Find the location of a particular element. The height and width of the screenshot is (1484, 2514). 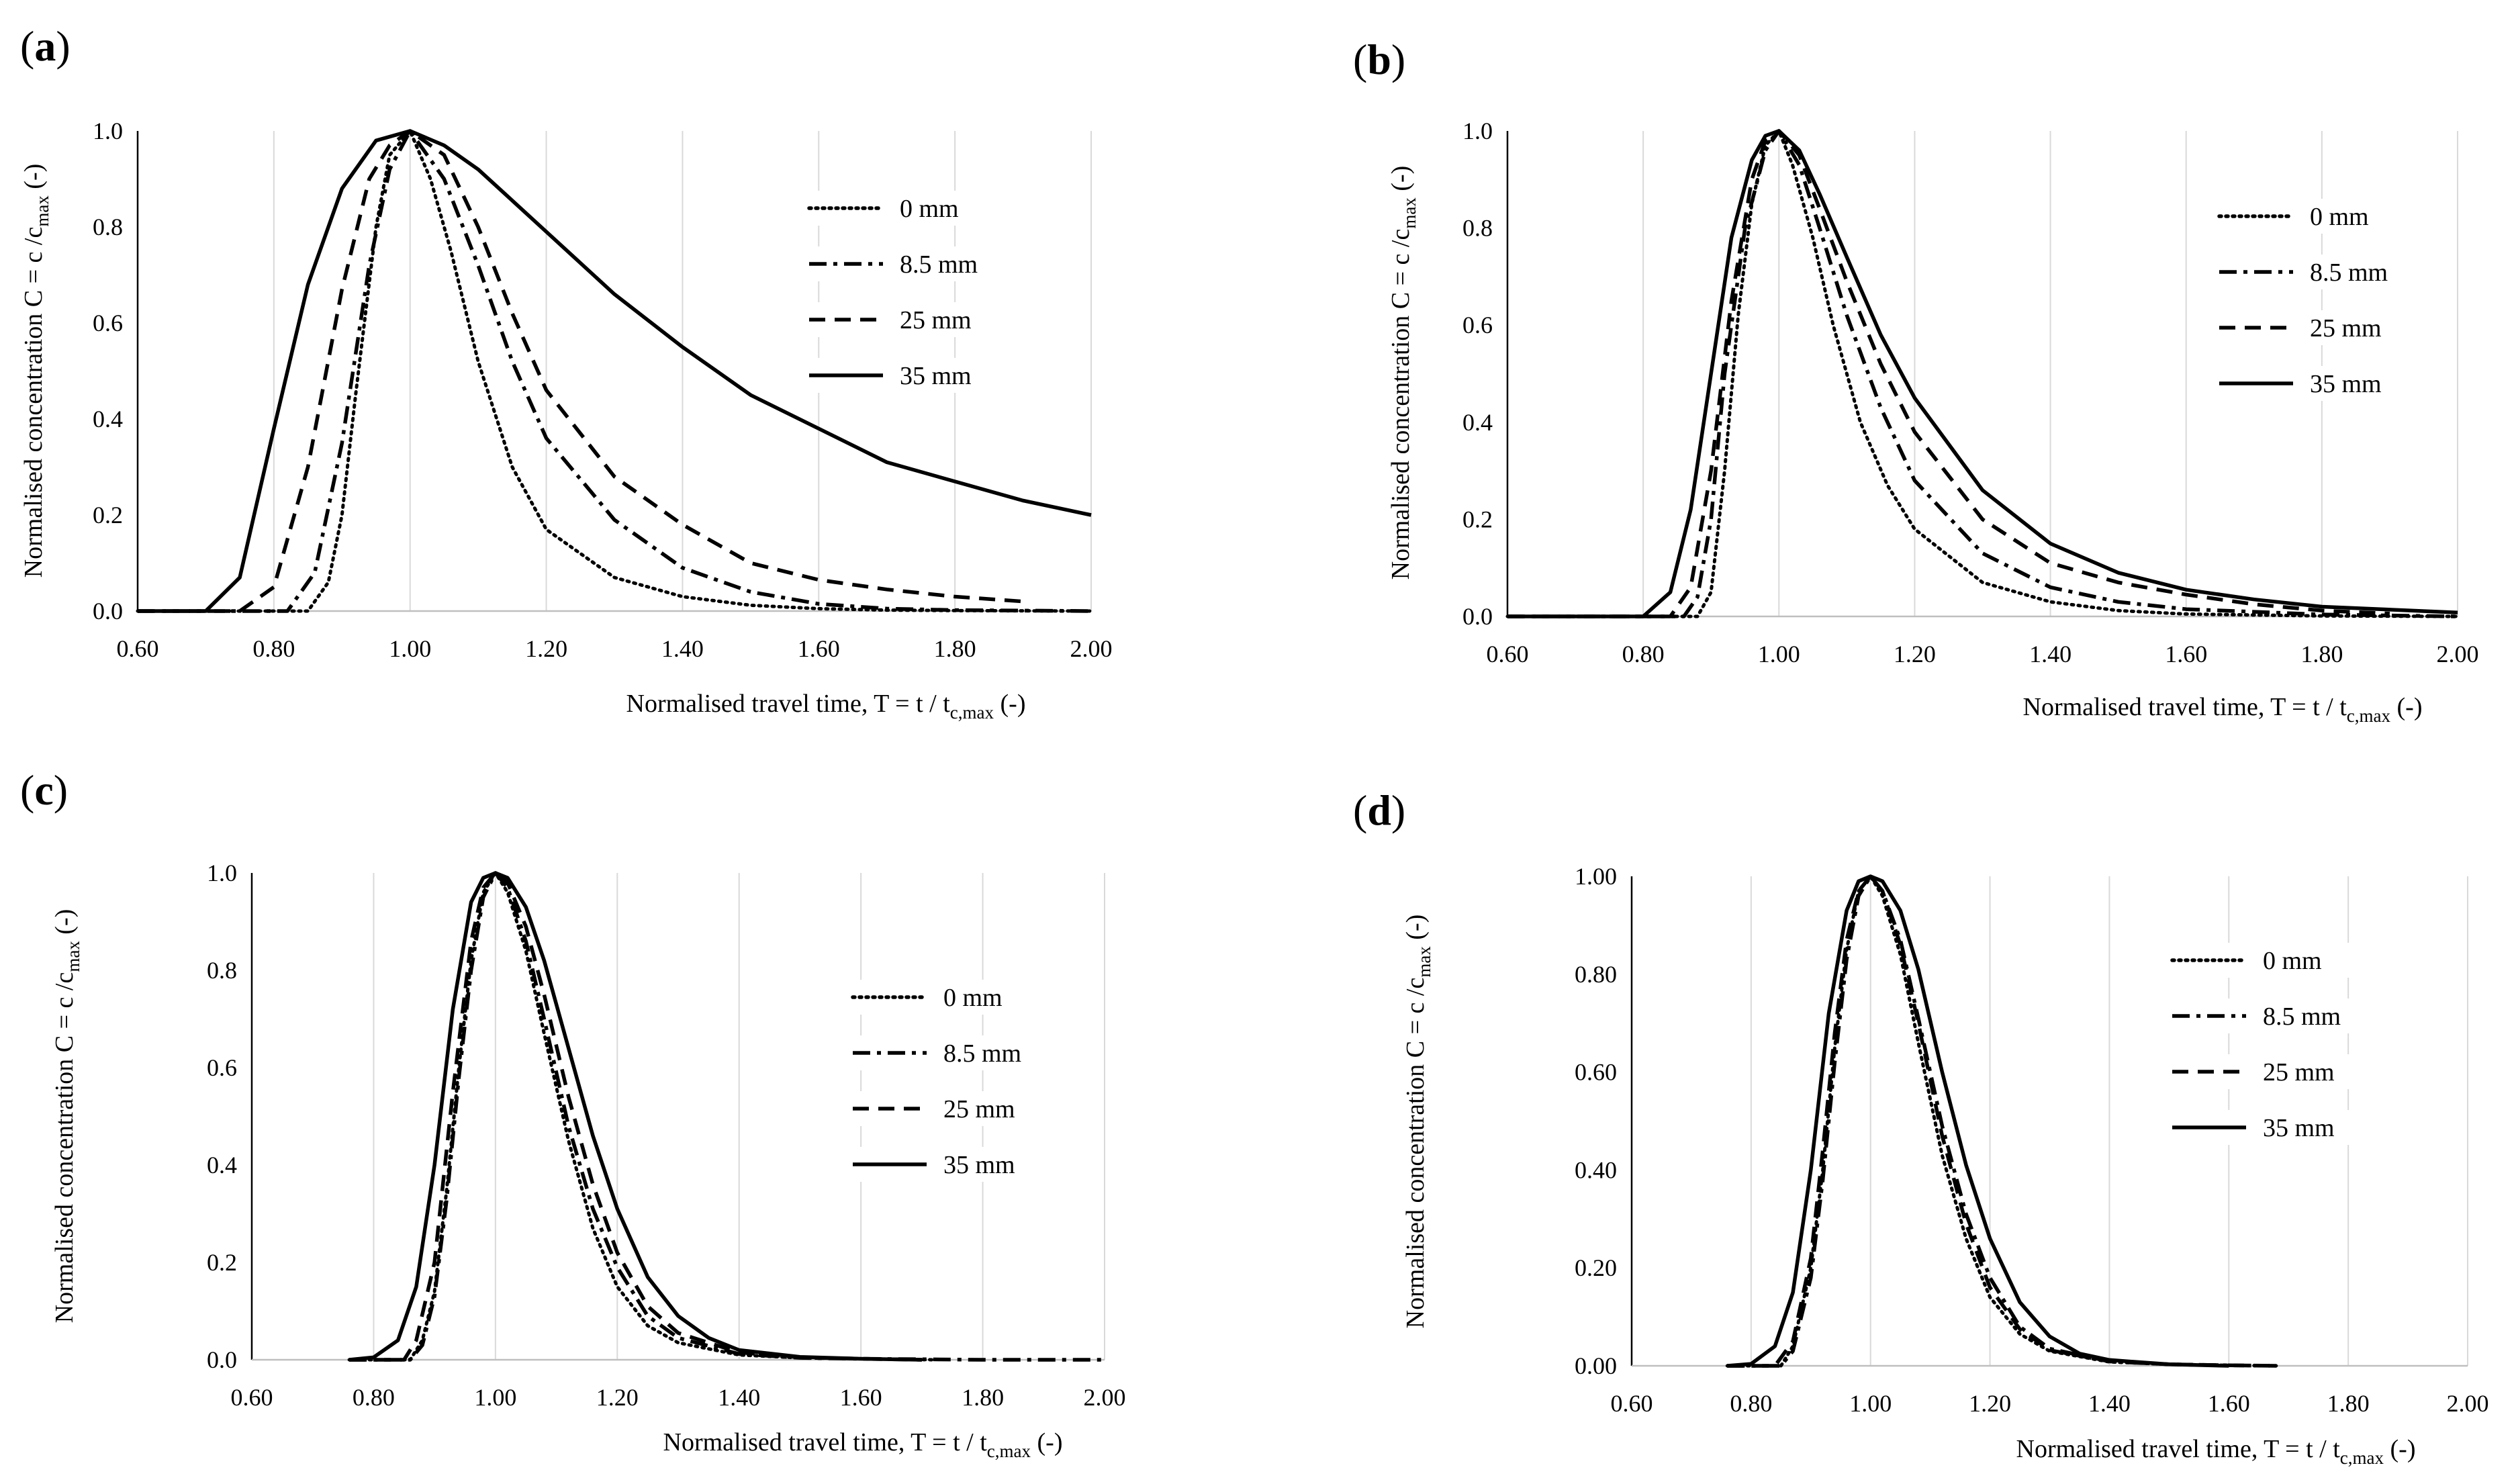

y-tick-label: 1.00 is located at coordinates (1596, 876).